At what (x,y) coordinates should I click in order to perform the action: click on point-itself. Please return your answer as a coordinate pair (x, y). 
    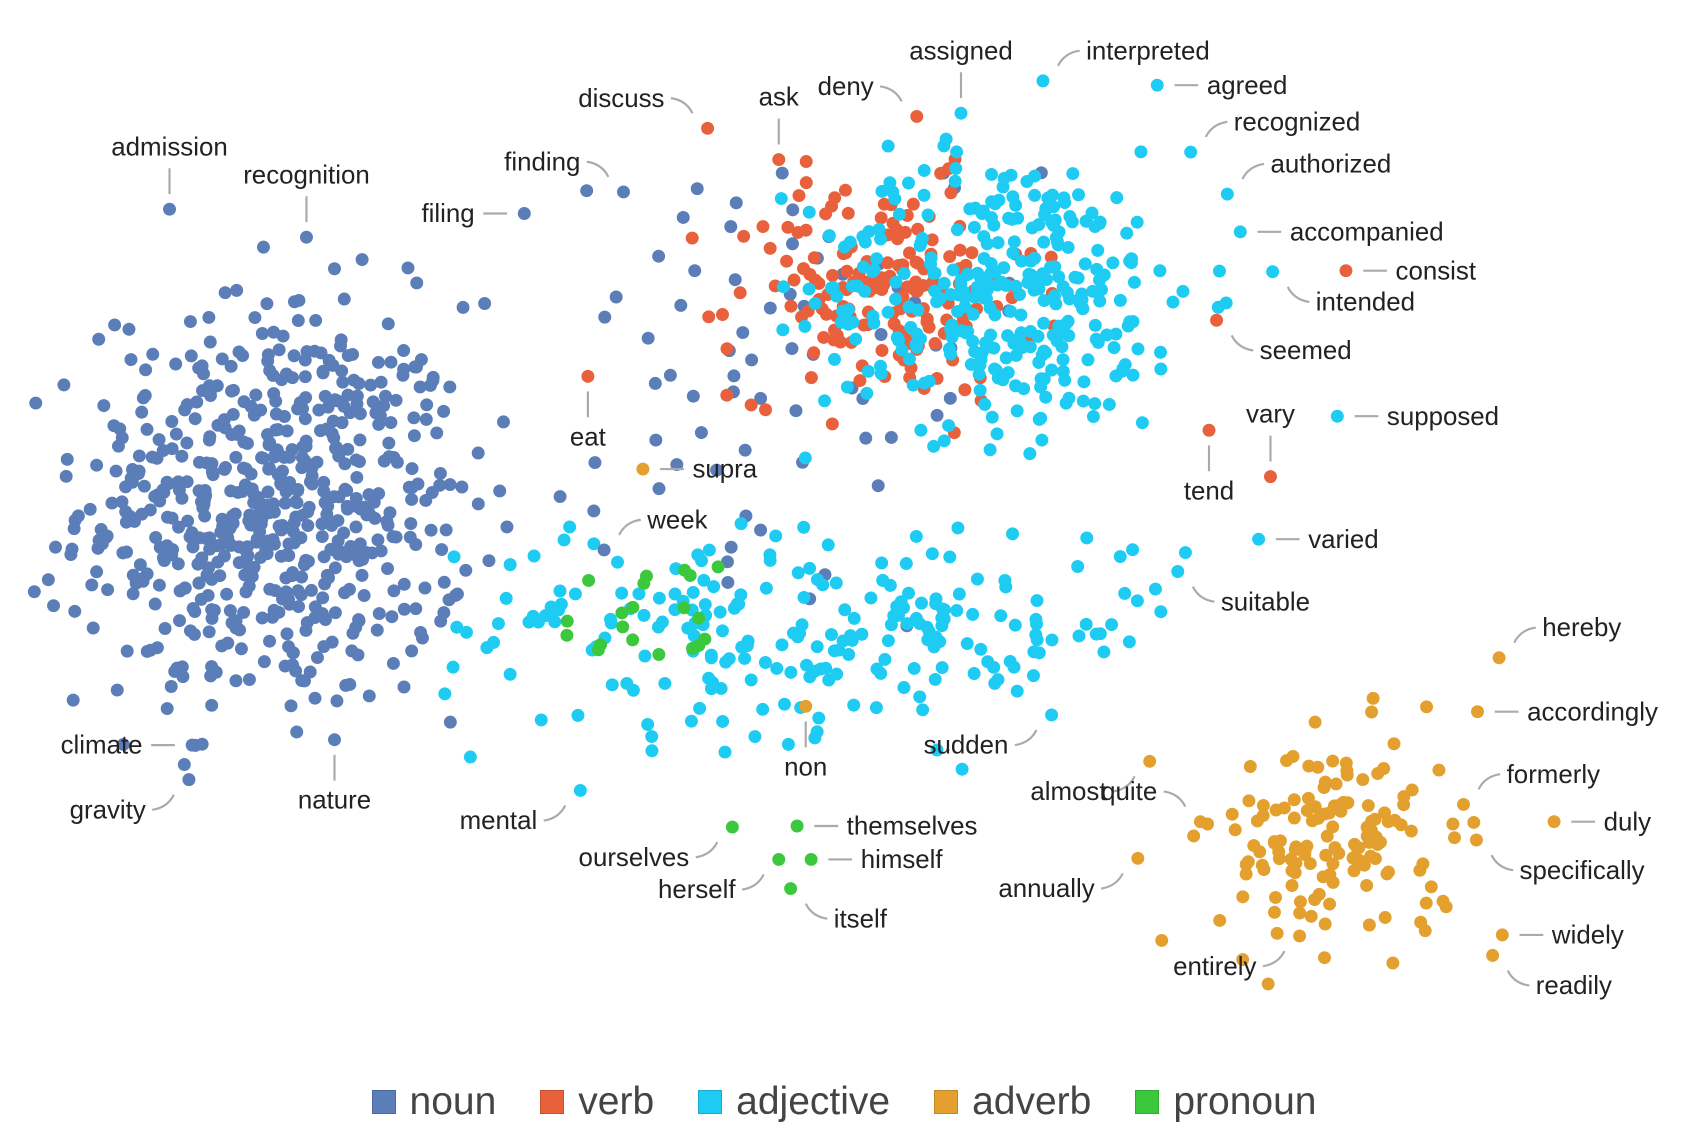
    Looking at the image, I should click on (791, 889).